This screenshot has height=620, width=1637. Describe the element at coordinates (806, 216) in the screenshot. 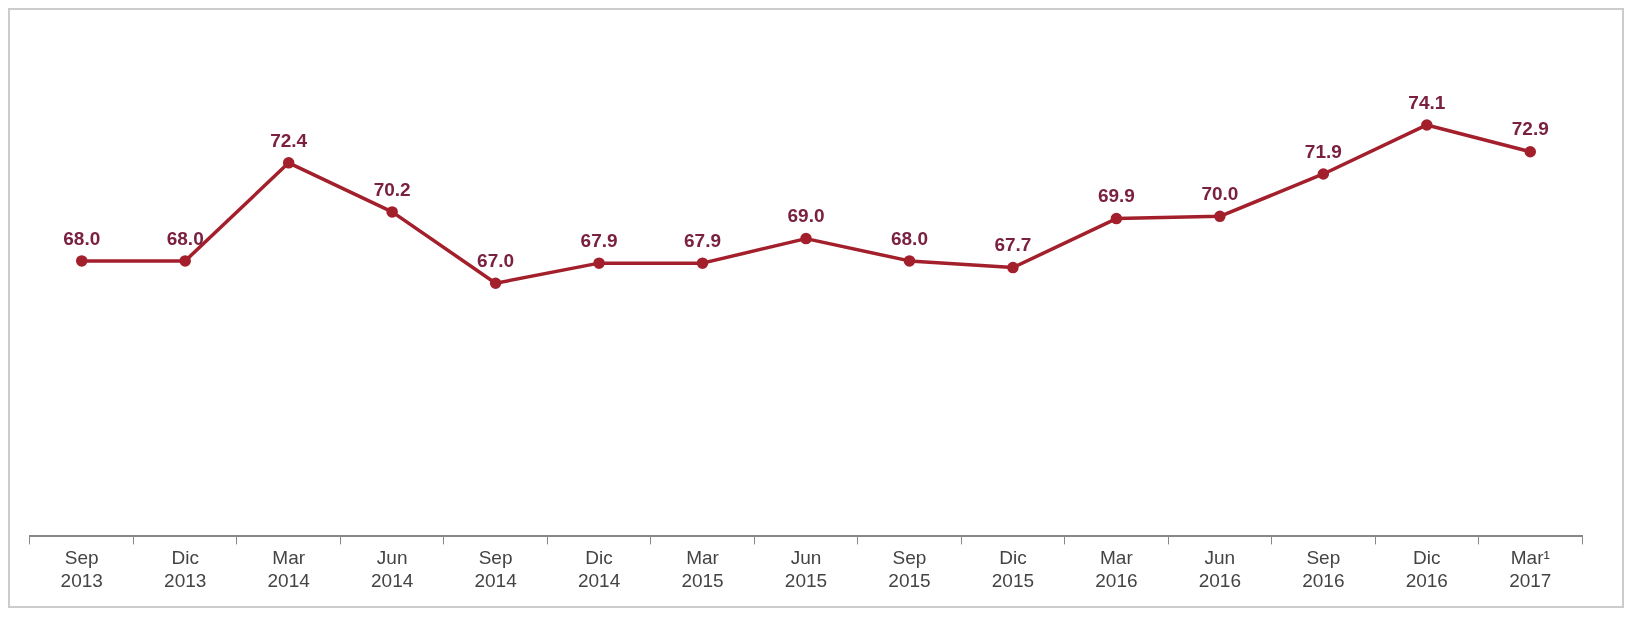

I see `data-label: 69.0` at that location.